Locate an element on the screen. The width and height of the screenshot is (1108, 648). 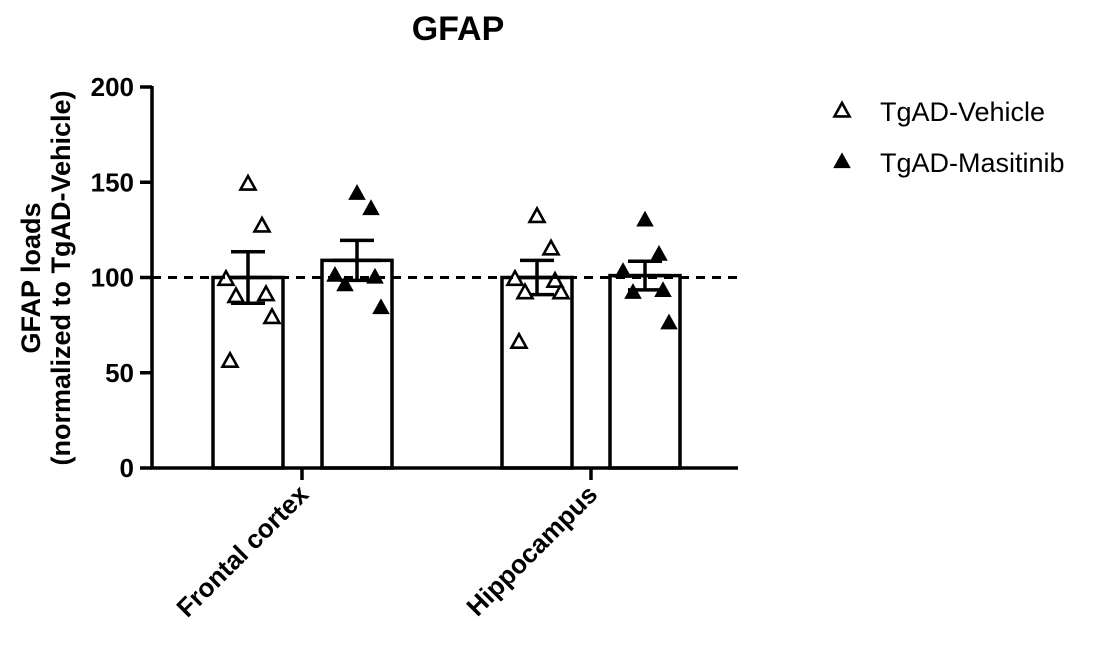
y-axis-label: GFAP loads (normalized to TgAD-Vehicle) is located at coordinates (46, 277).